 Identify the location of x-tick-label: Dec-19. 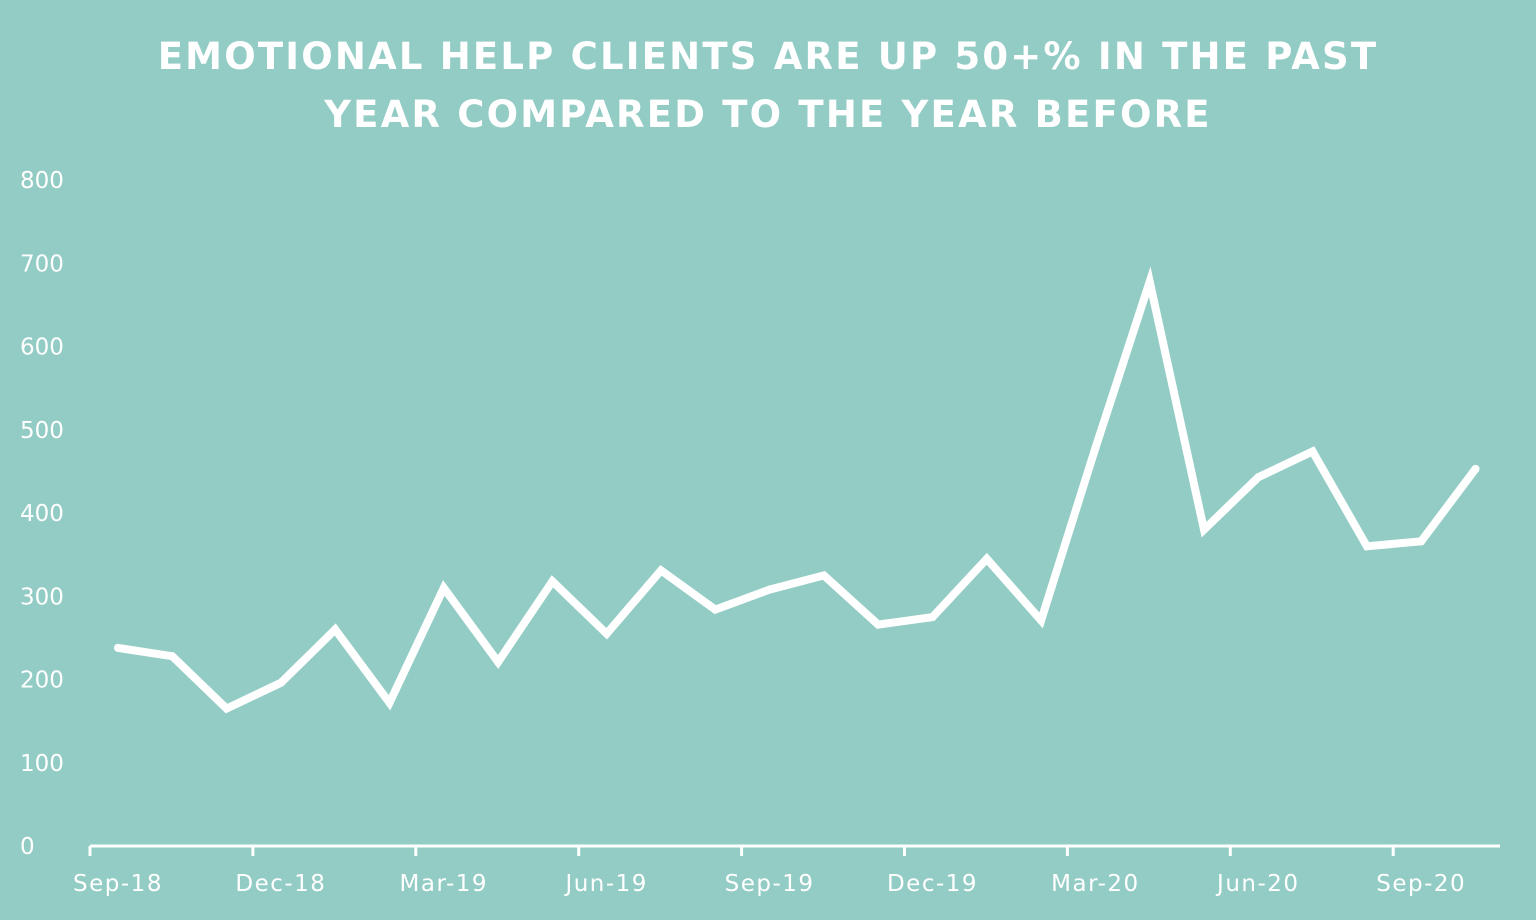
(932, 884).